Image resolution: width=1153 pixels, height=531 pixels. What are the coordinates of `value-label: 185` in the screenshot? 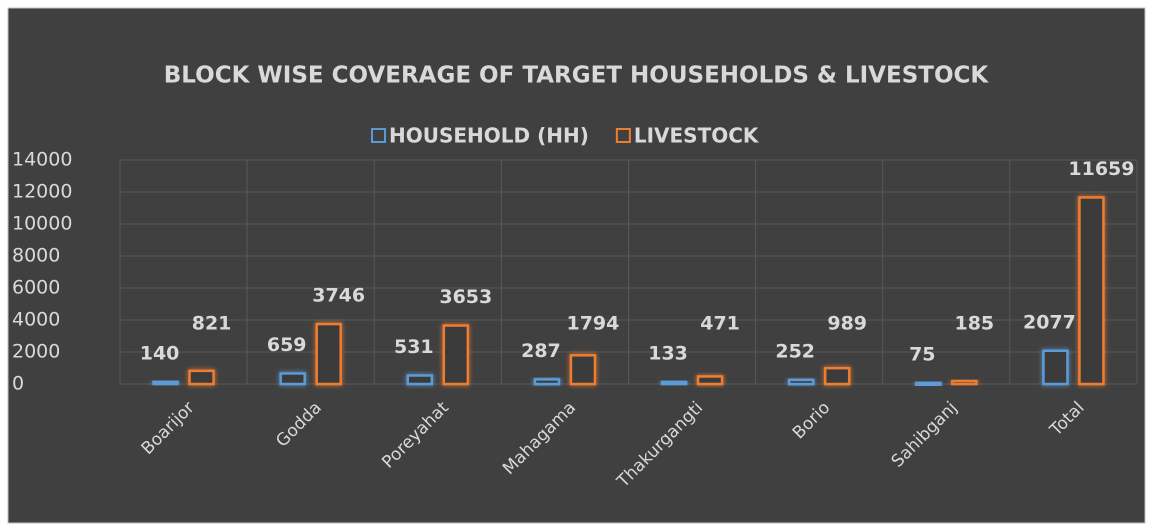 It's located at (974, 324).